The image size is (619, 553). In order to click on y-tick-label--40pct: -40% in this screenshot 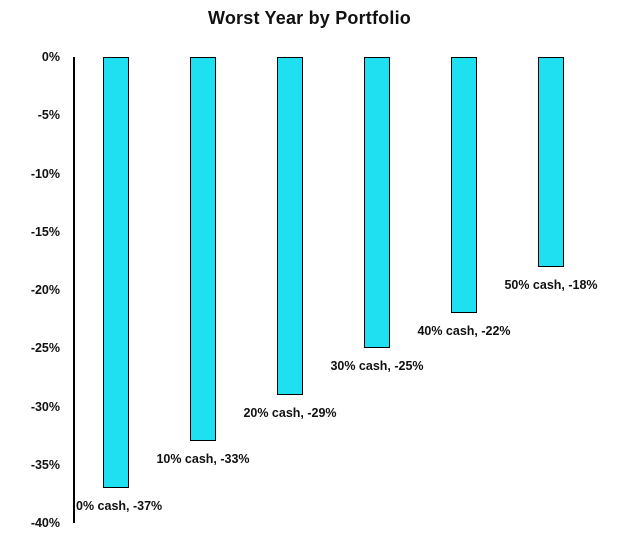, I will do `click(45, 523)`.